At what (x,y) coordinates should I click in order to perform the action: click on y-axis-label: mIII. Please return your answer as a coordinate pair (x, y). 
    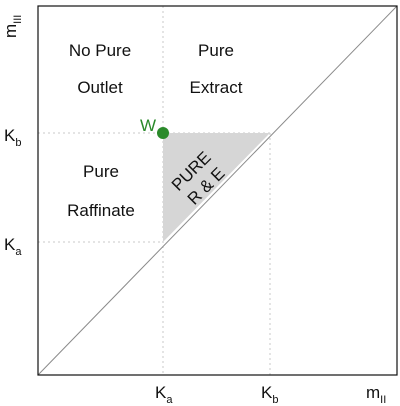
    Looking at the image, I should click on (12, 26).